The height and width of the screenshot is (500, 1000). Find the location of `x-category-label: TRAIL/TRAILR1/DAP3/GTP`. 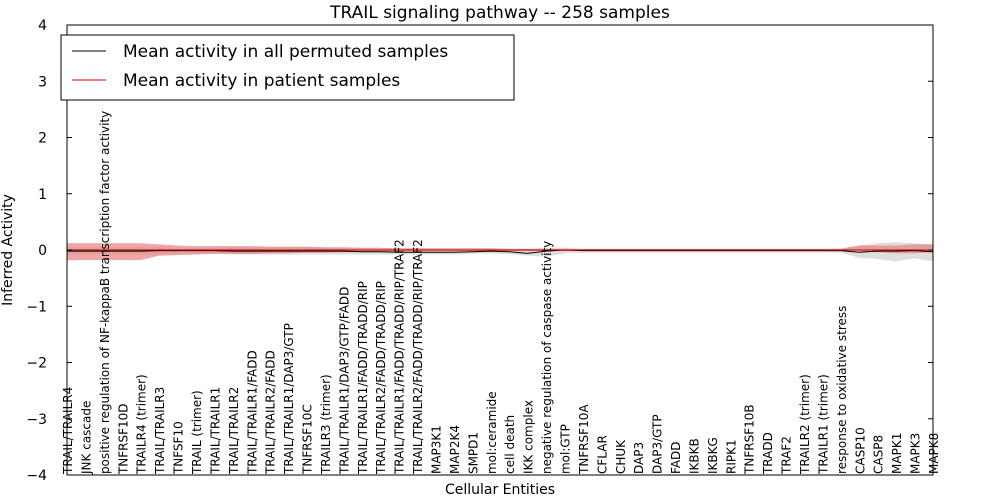

x-category-label: TRAIL/TRAILR1/DAP3/GTP is located at coordinates (289, 399).